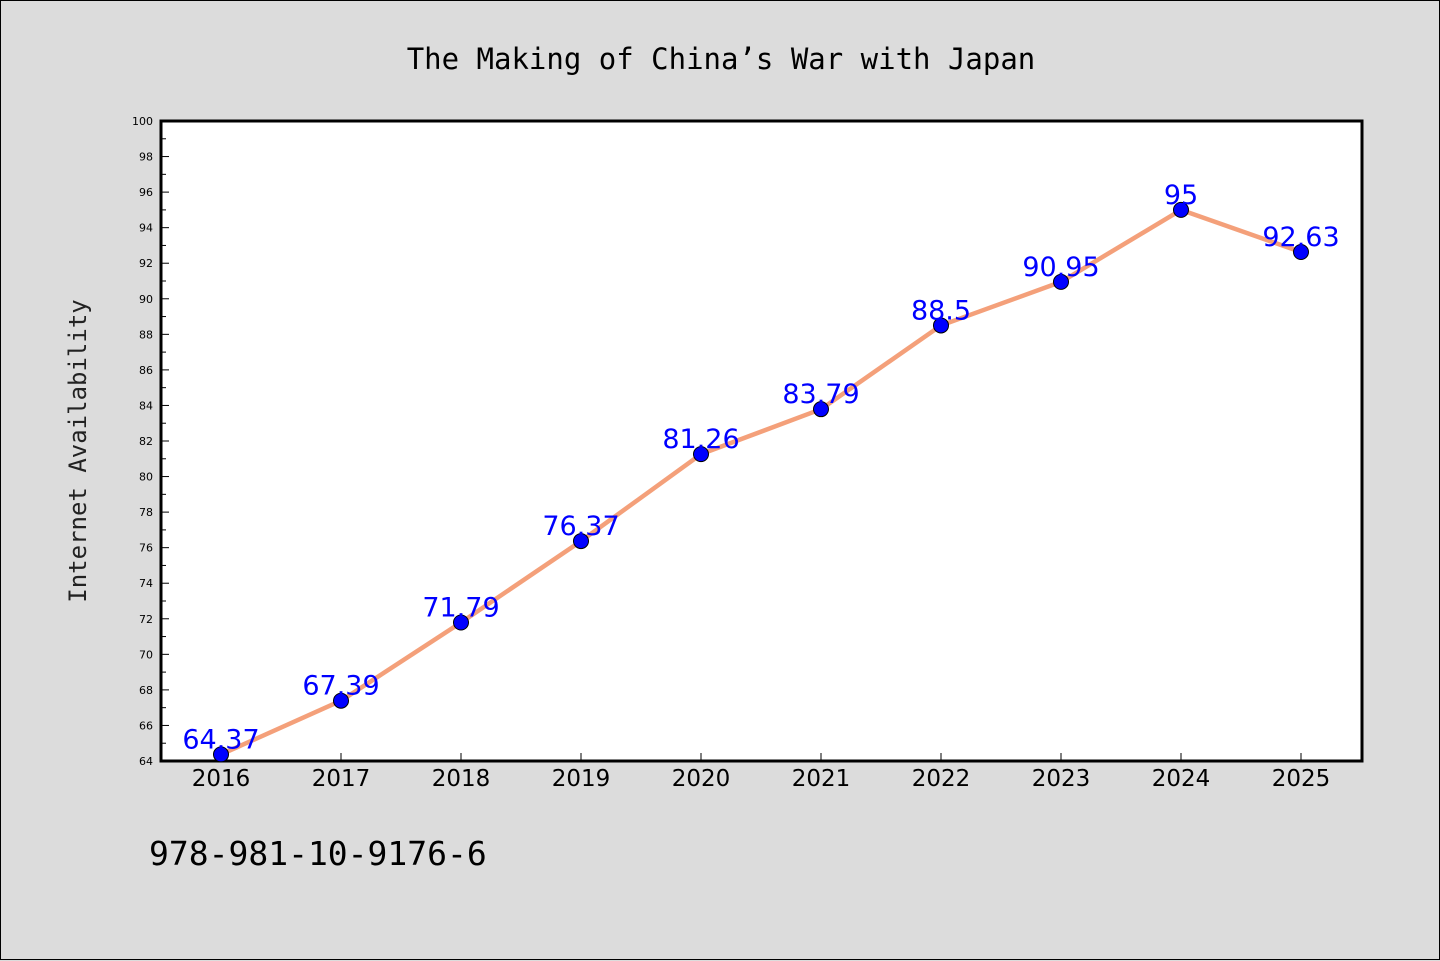 The width and height of the screenshot is (1440, 961). What do you see at coordinates (146, 192) in the screenshot?
I see `y-tick-label: 96` at bounding box center [146, 192].